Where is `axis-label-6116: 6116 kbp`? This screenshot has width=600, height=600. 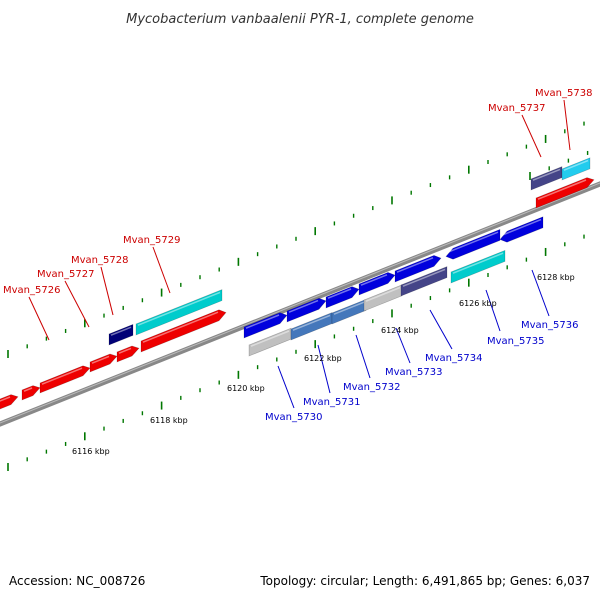
axis-label-6116: 6116 kbp is located at coordinates (91, 451).